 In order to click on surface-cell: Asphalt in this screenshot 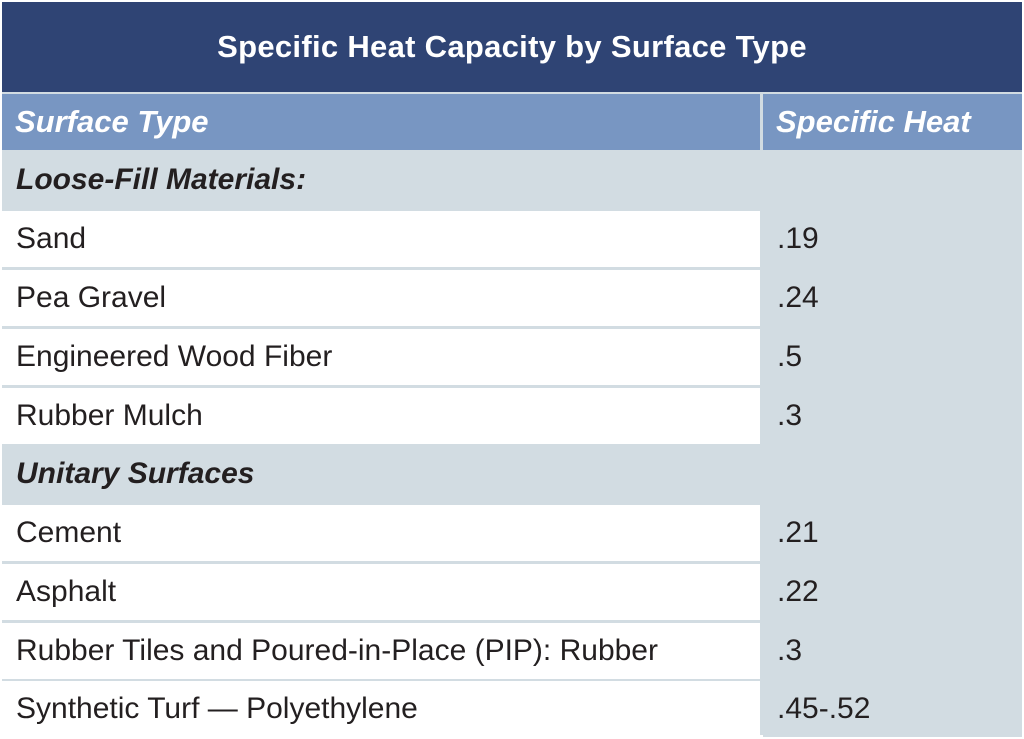, I will do `click(381, 592)`.